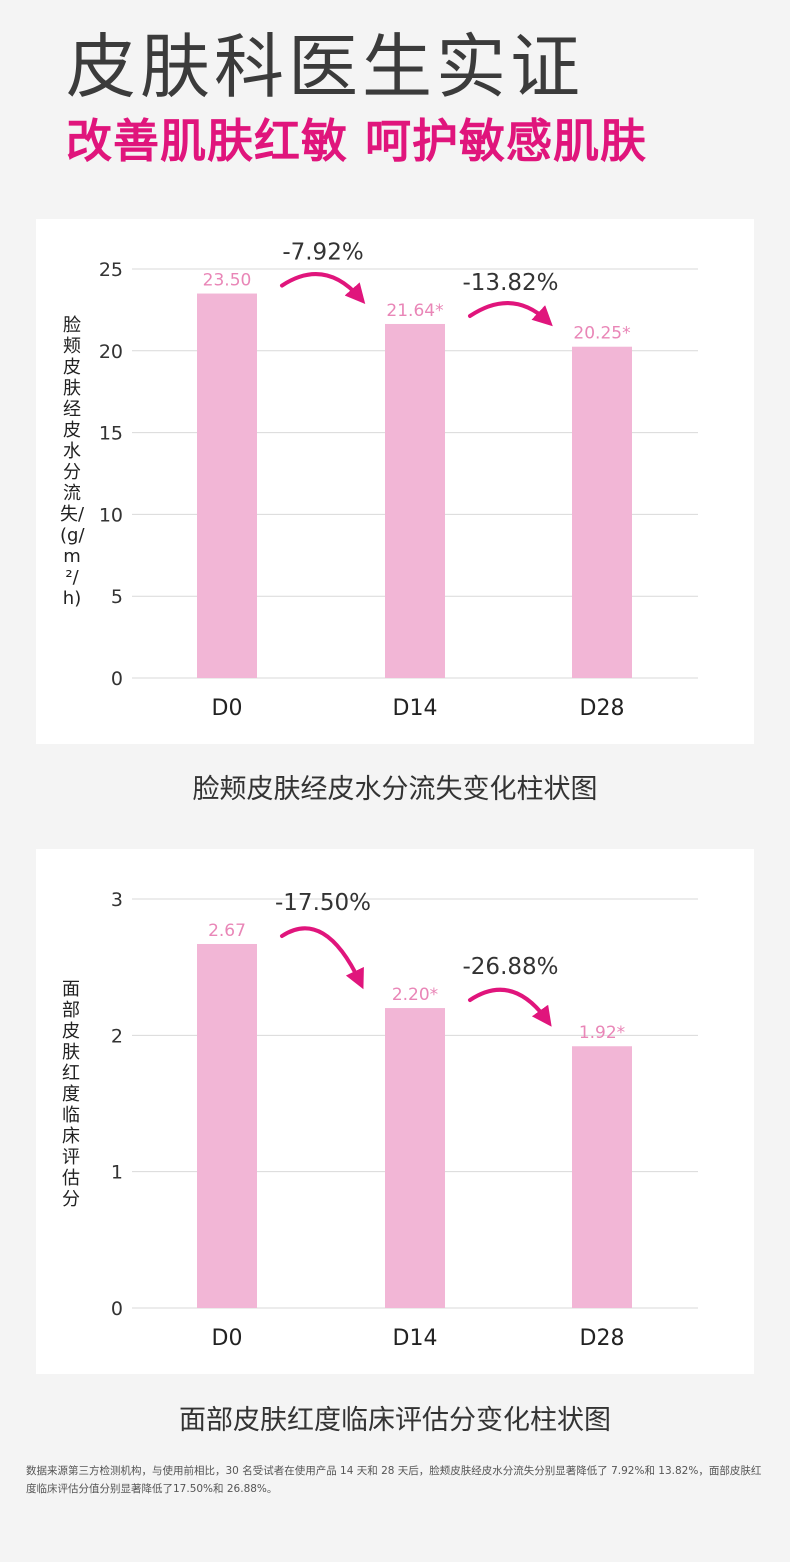 Image resolution: width=790 pixels, height=1562 pixels. I want to click on y-tick-label: 5, so click(117, 597).